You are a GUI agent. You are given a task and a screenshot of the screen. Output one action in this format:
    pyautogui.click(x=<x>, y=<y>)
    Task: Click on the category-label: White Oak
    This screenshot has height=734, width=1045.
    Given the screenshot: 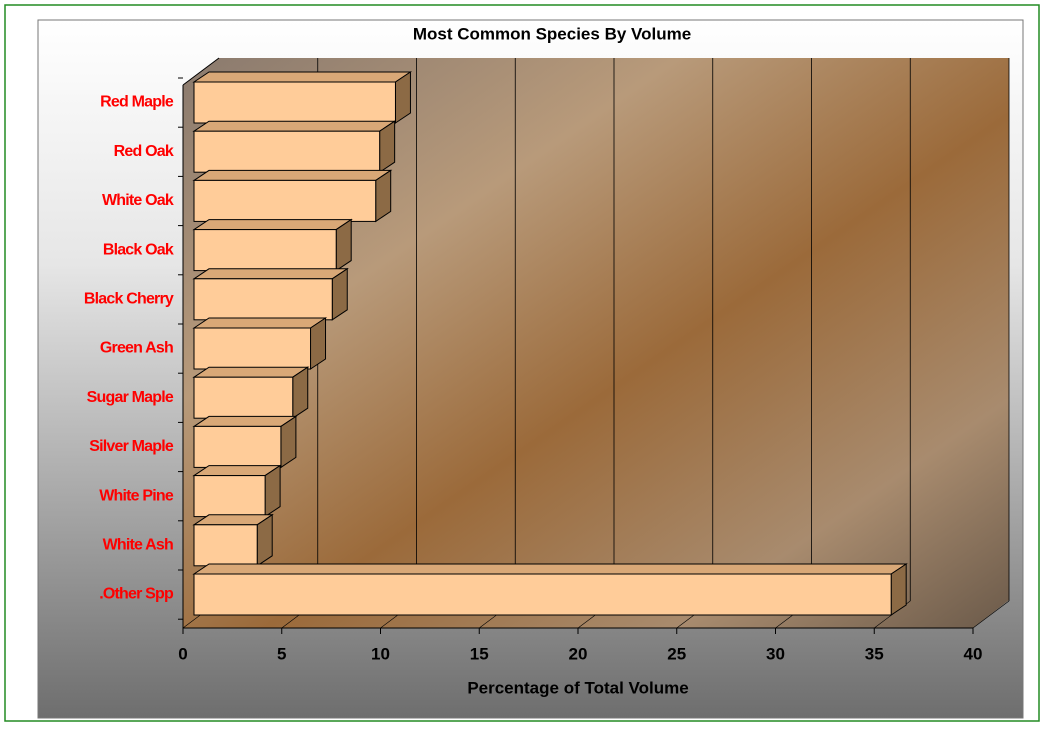 What is the action you would take?
    pyautogui.click(x=138, y=200)
    